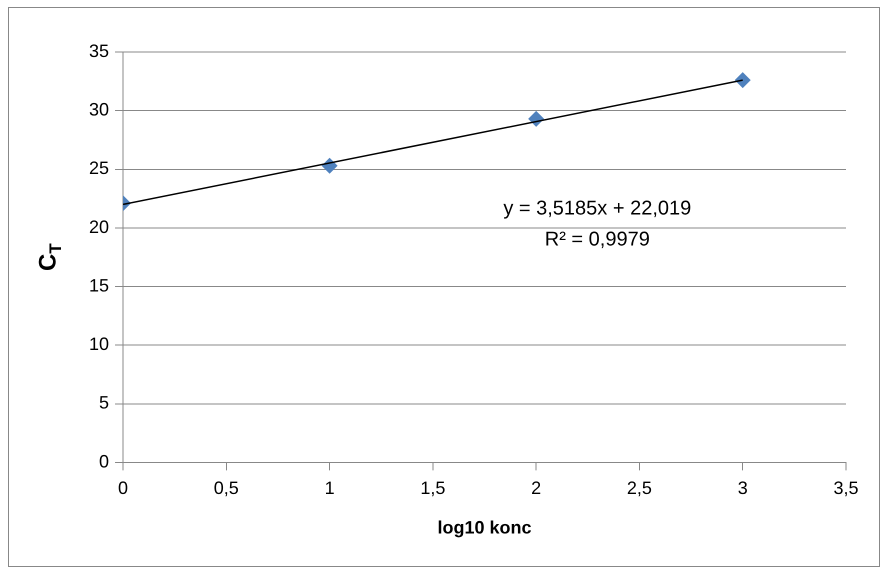 This screenshot has height=568, width=892. I want to click on x-tick-label: 0,5, so click(226, 488).